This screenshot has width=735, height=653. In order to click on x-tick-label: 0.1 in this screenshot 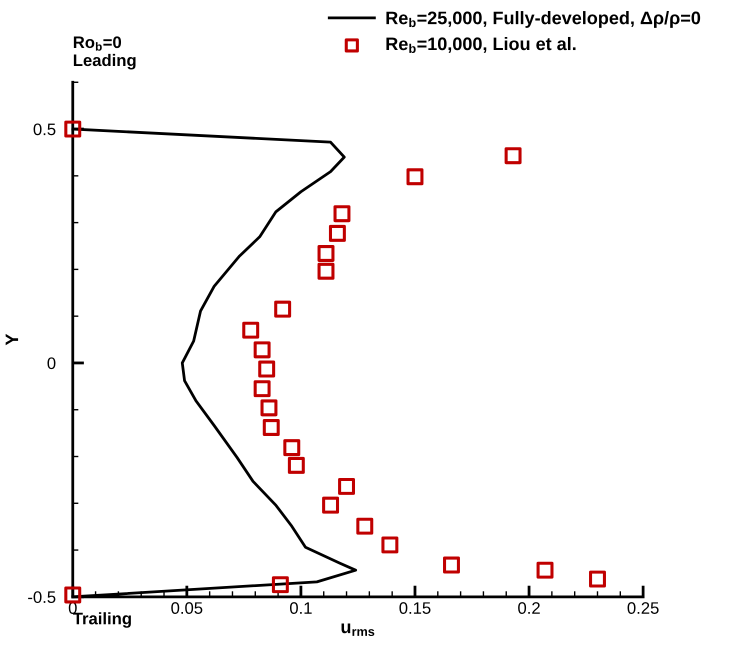, I will do `click(301, 608)`.